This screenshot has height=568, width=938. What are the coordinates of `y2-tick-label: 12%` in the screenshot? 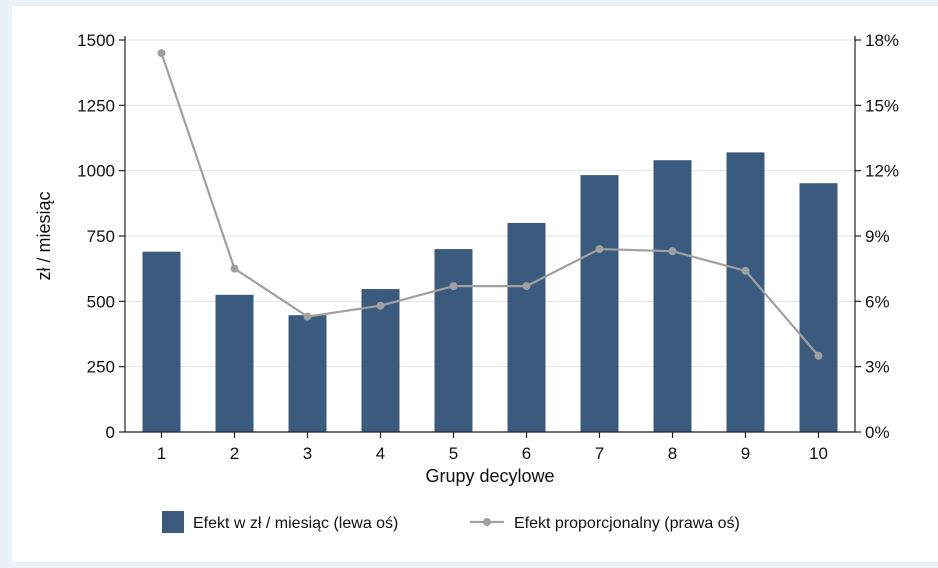 It's located at (882, 171).